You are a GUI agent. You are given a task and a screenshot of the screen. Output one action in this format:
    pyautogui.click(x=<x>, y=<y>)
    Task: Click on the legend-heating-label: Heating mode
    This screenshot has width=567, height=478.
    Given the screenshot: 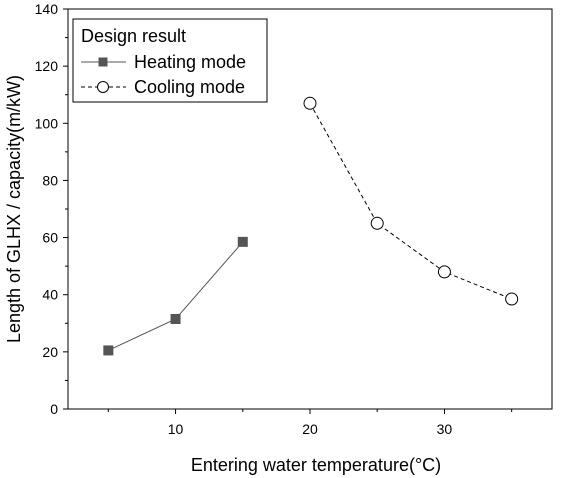 What is the action you would take?
    pyautogui.click(x=190, y=62)
    